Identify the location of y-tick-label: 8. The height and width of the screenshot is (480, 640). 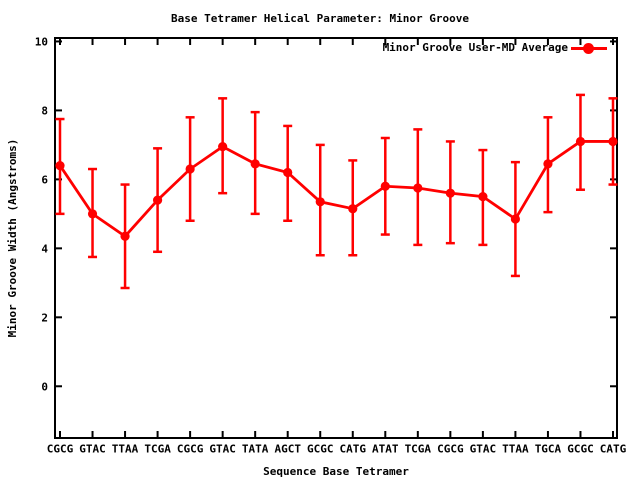
(44, 110).